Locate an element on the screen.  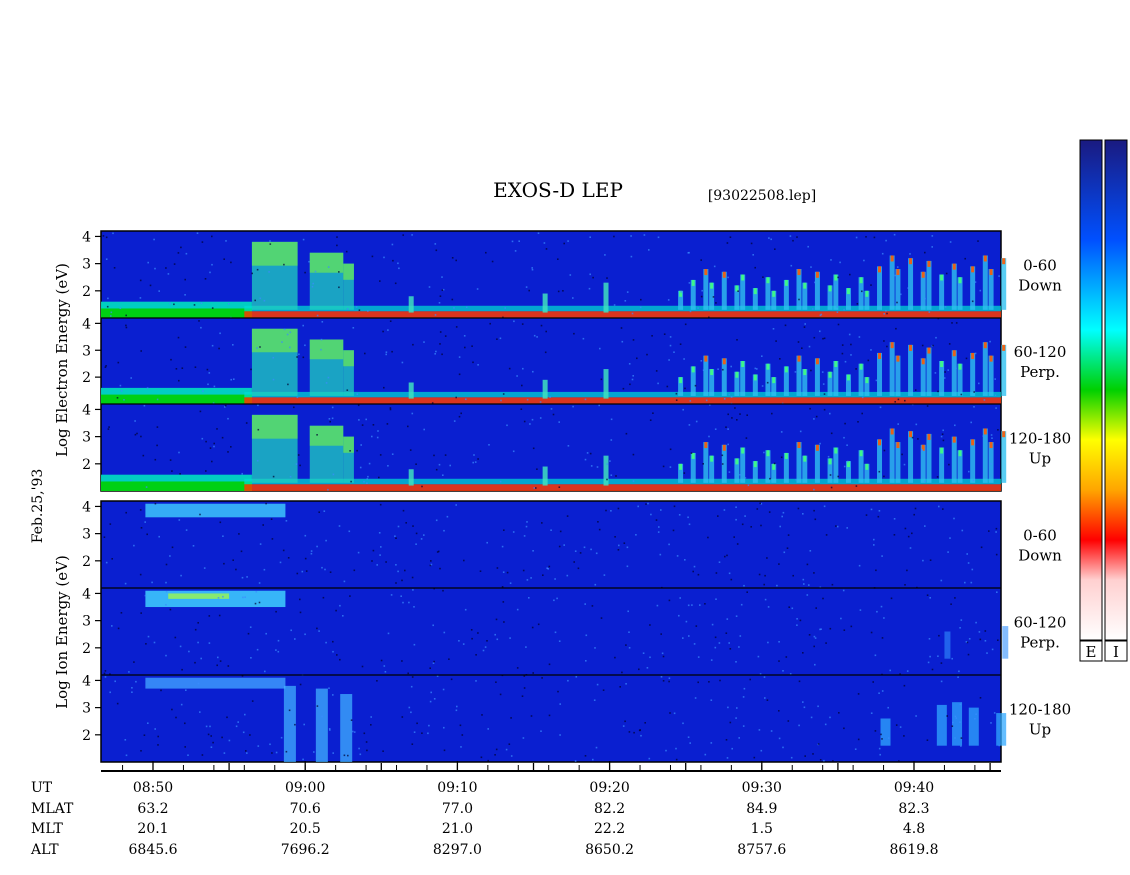
ion-conic is located at coordinates (321, 725).